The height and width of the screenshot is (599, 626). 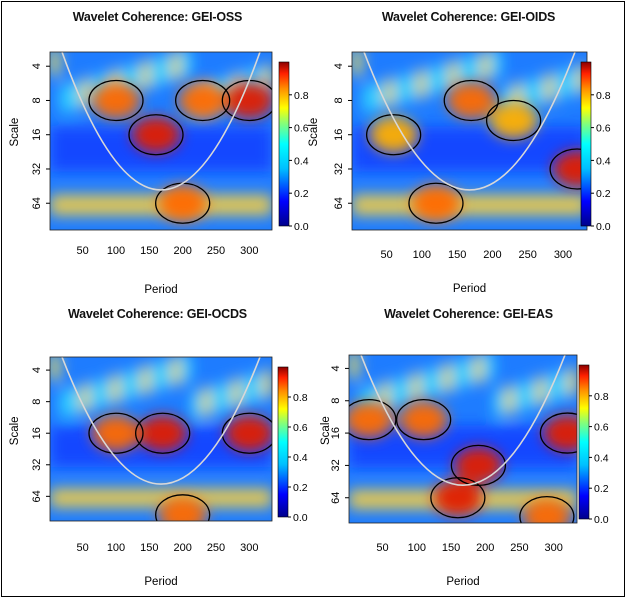 What do you see at coordinates (468, 17) in the screenshot?
I see `panel-title: Wavelet Coherence: GEI-OIDS` at bounding box center [468, 17].